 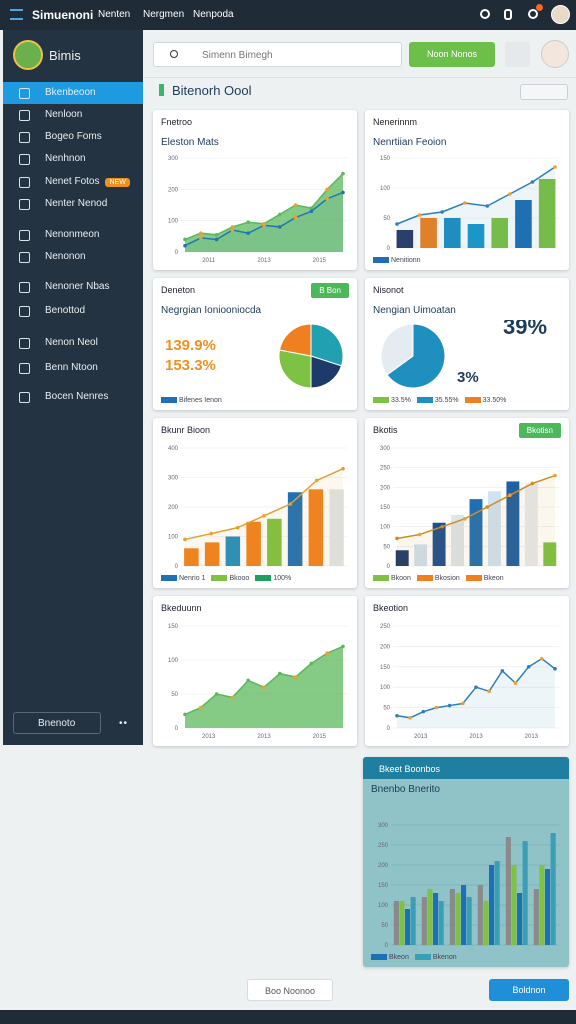 What do you see at coordinates (28, 55) in the screenshot?
I see `brand-logo` at bounding box center [28, 55].